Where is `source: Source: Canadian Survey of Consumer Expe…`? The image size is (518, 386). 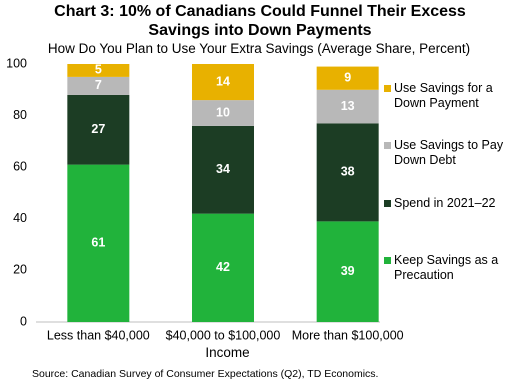
source: Source: Canadian Survey of Consumer Expe… is located at coordinates (205, 374).